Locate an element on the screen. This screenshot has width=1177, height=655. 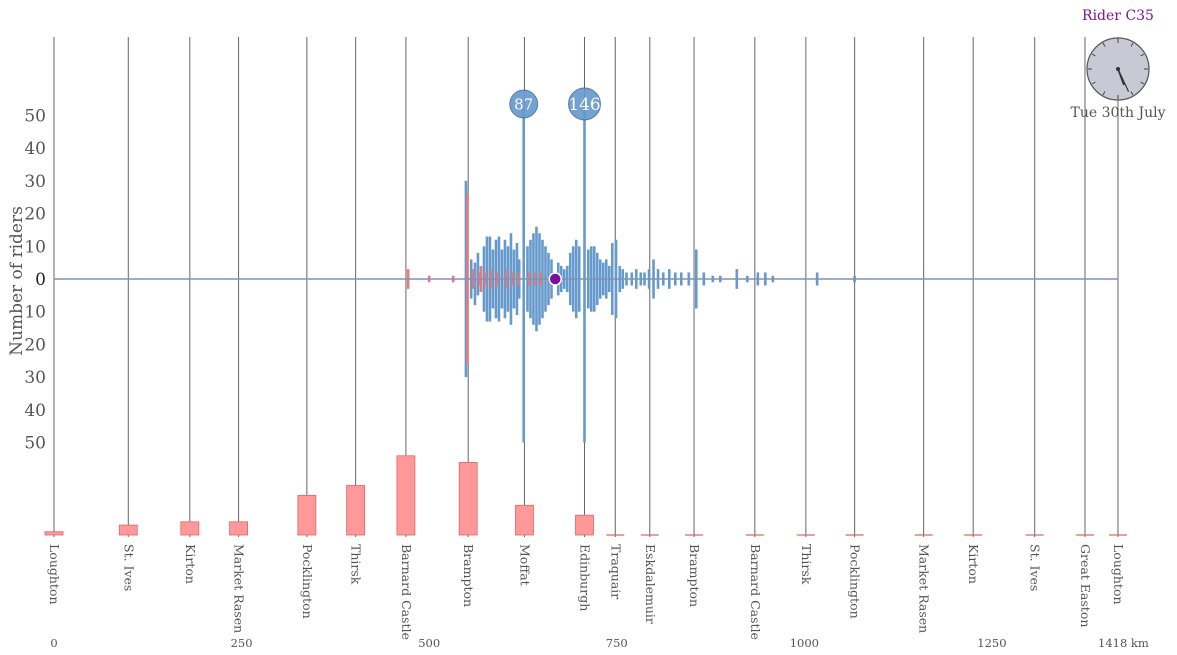
x-tick-label: 250 is located at coordinates (242, 643).